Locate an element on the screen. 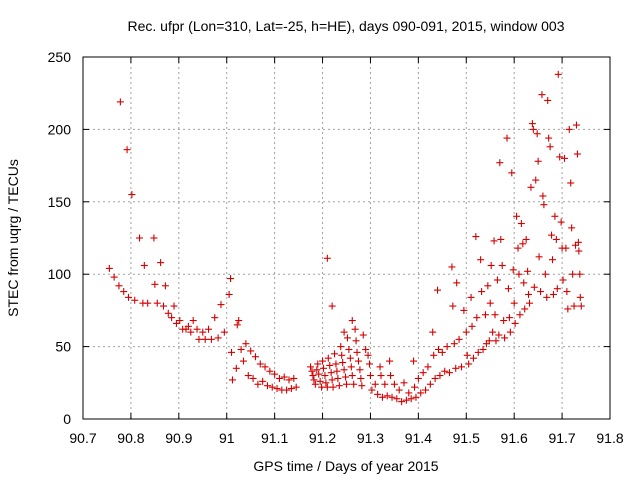  y-tick-label: 50 is located at coordinates (63, 347).